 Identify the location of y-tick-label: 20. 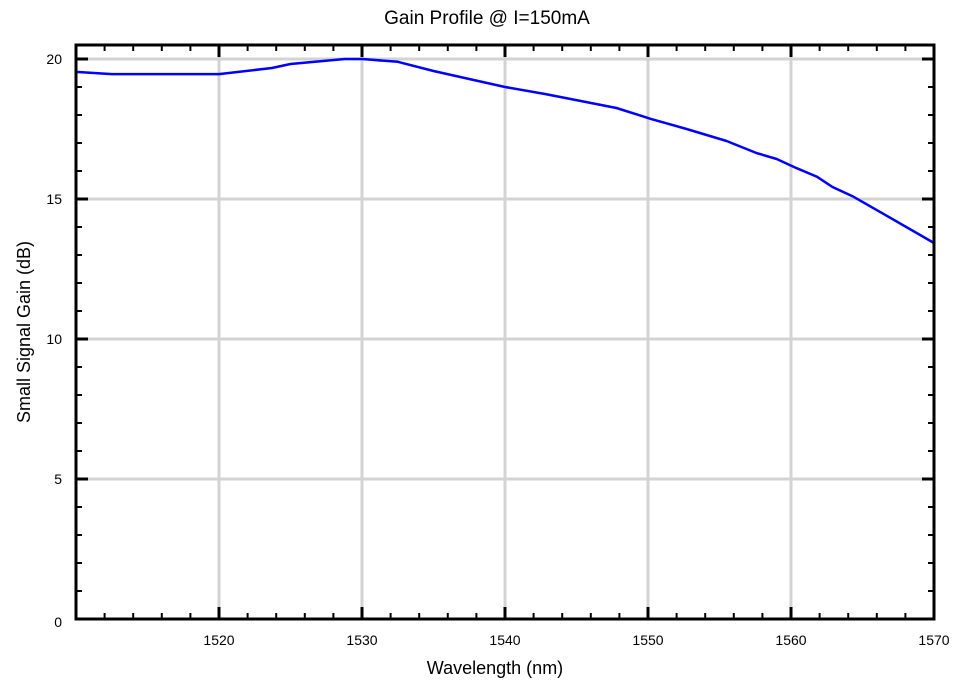
(54, 59).